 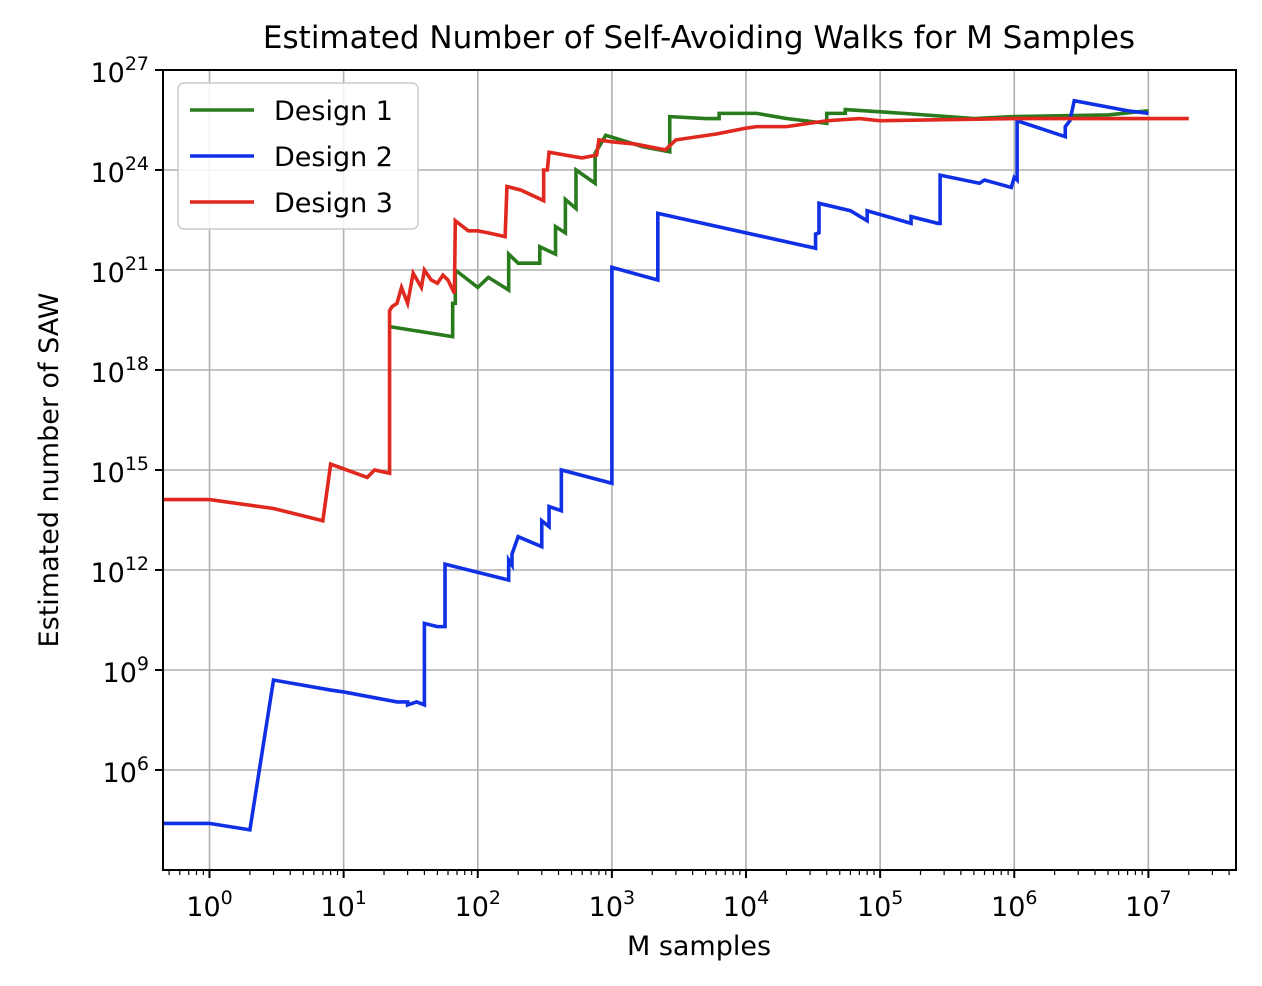 I want to click on x-tick-label: 10⁷, so click(x=1148, y=905).